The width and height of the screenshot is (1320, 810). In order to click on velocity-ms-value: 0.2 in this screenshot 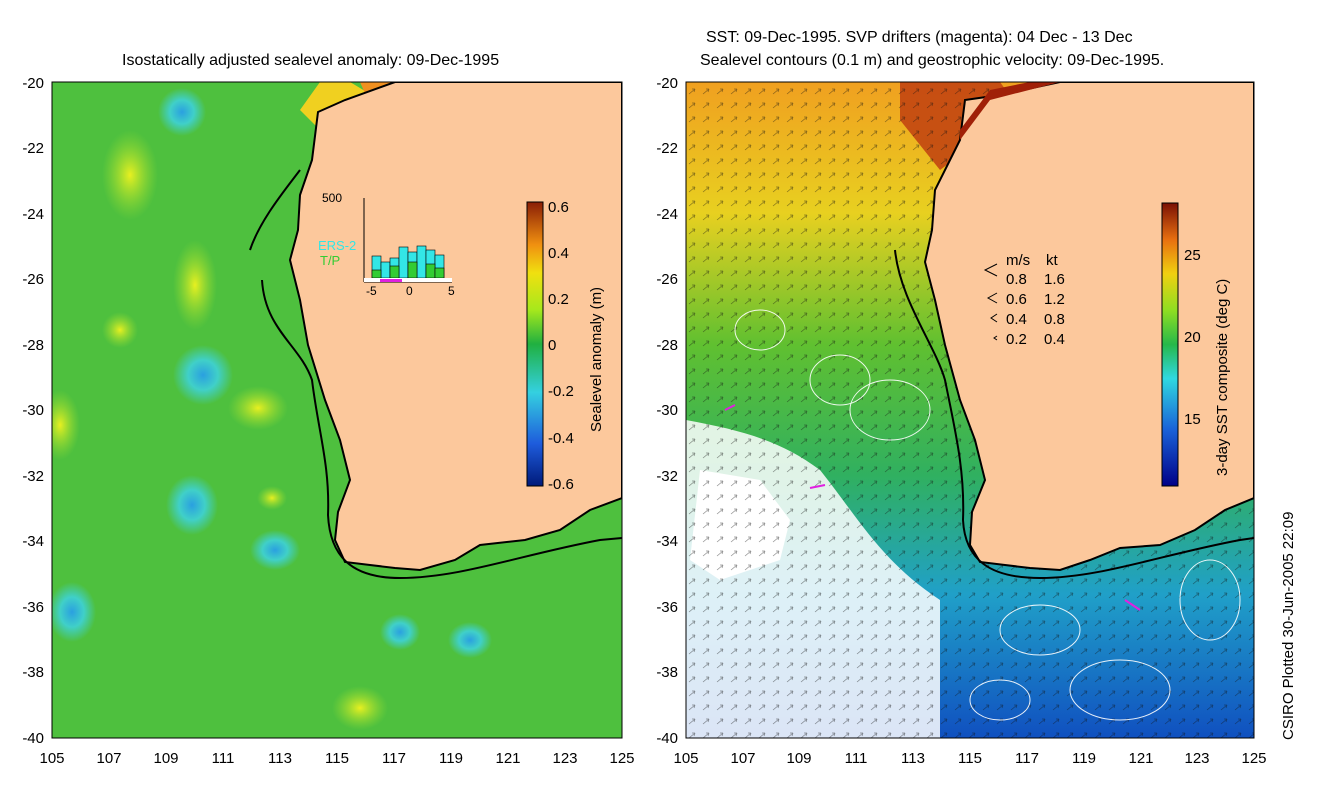, I will do `click(1016, 339)`.